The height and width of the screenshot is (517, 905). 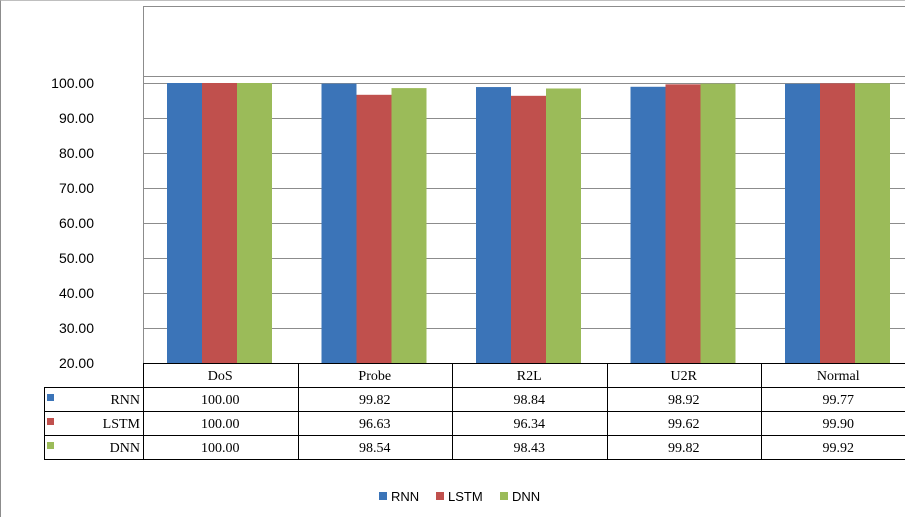 I want to click on table-cell-rnn-r2l: 98.84, so click(x=530, y=400).